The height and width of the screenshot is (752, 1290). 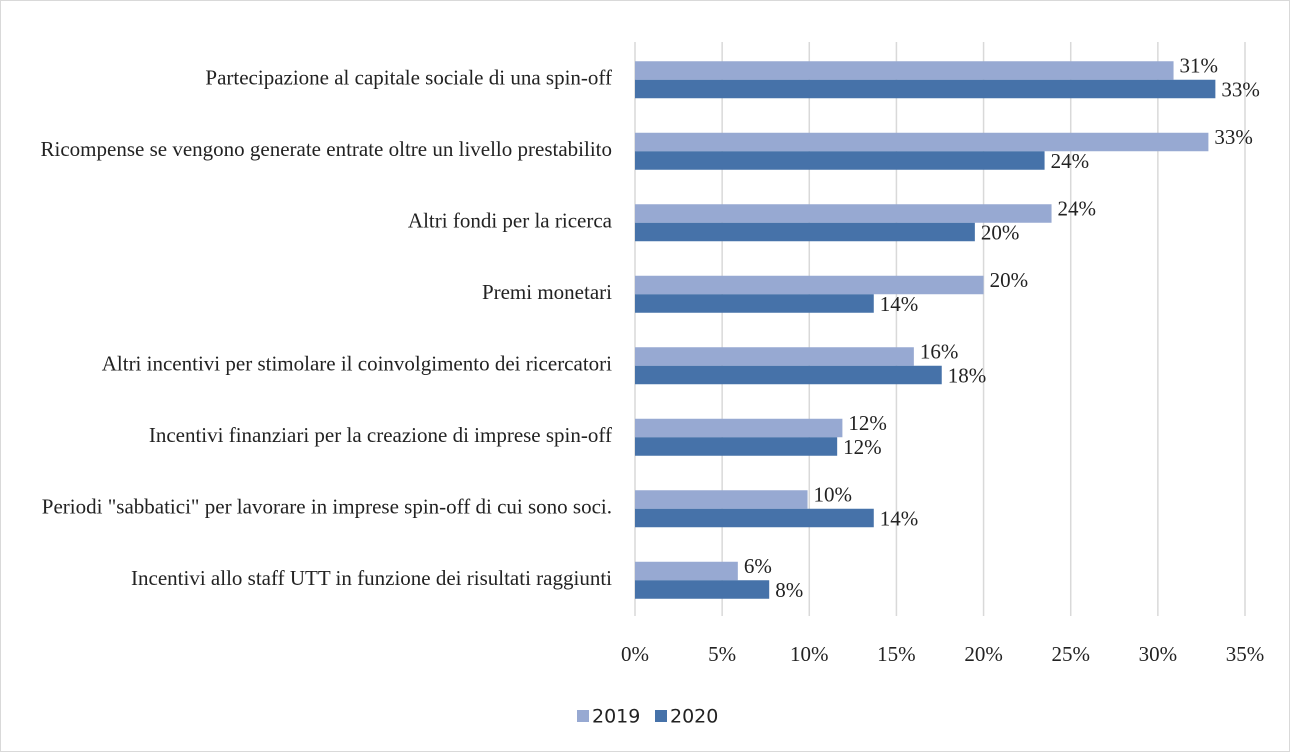 I want to click on data-label: 6%, so click(x=758, y=566).